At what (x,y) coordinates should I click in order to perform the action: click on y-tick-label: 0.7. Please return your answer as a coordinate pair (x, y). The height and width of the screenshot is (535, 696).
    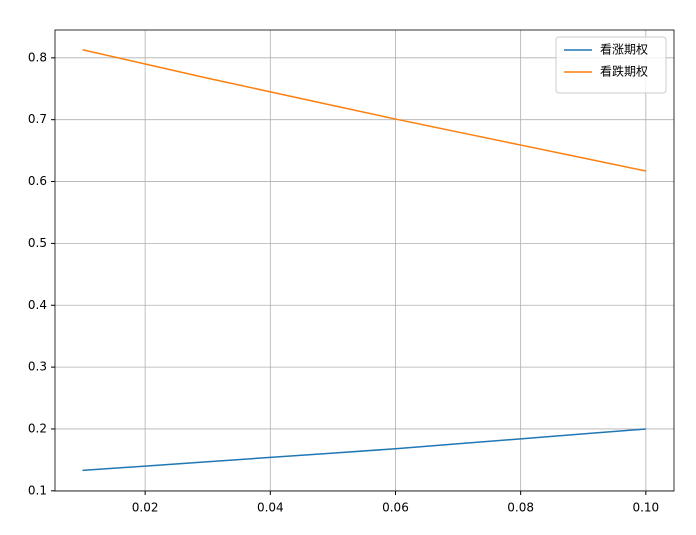
    Looking at the image, I should click on (37, 119).